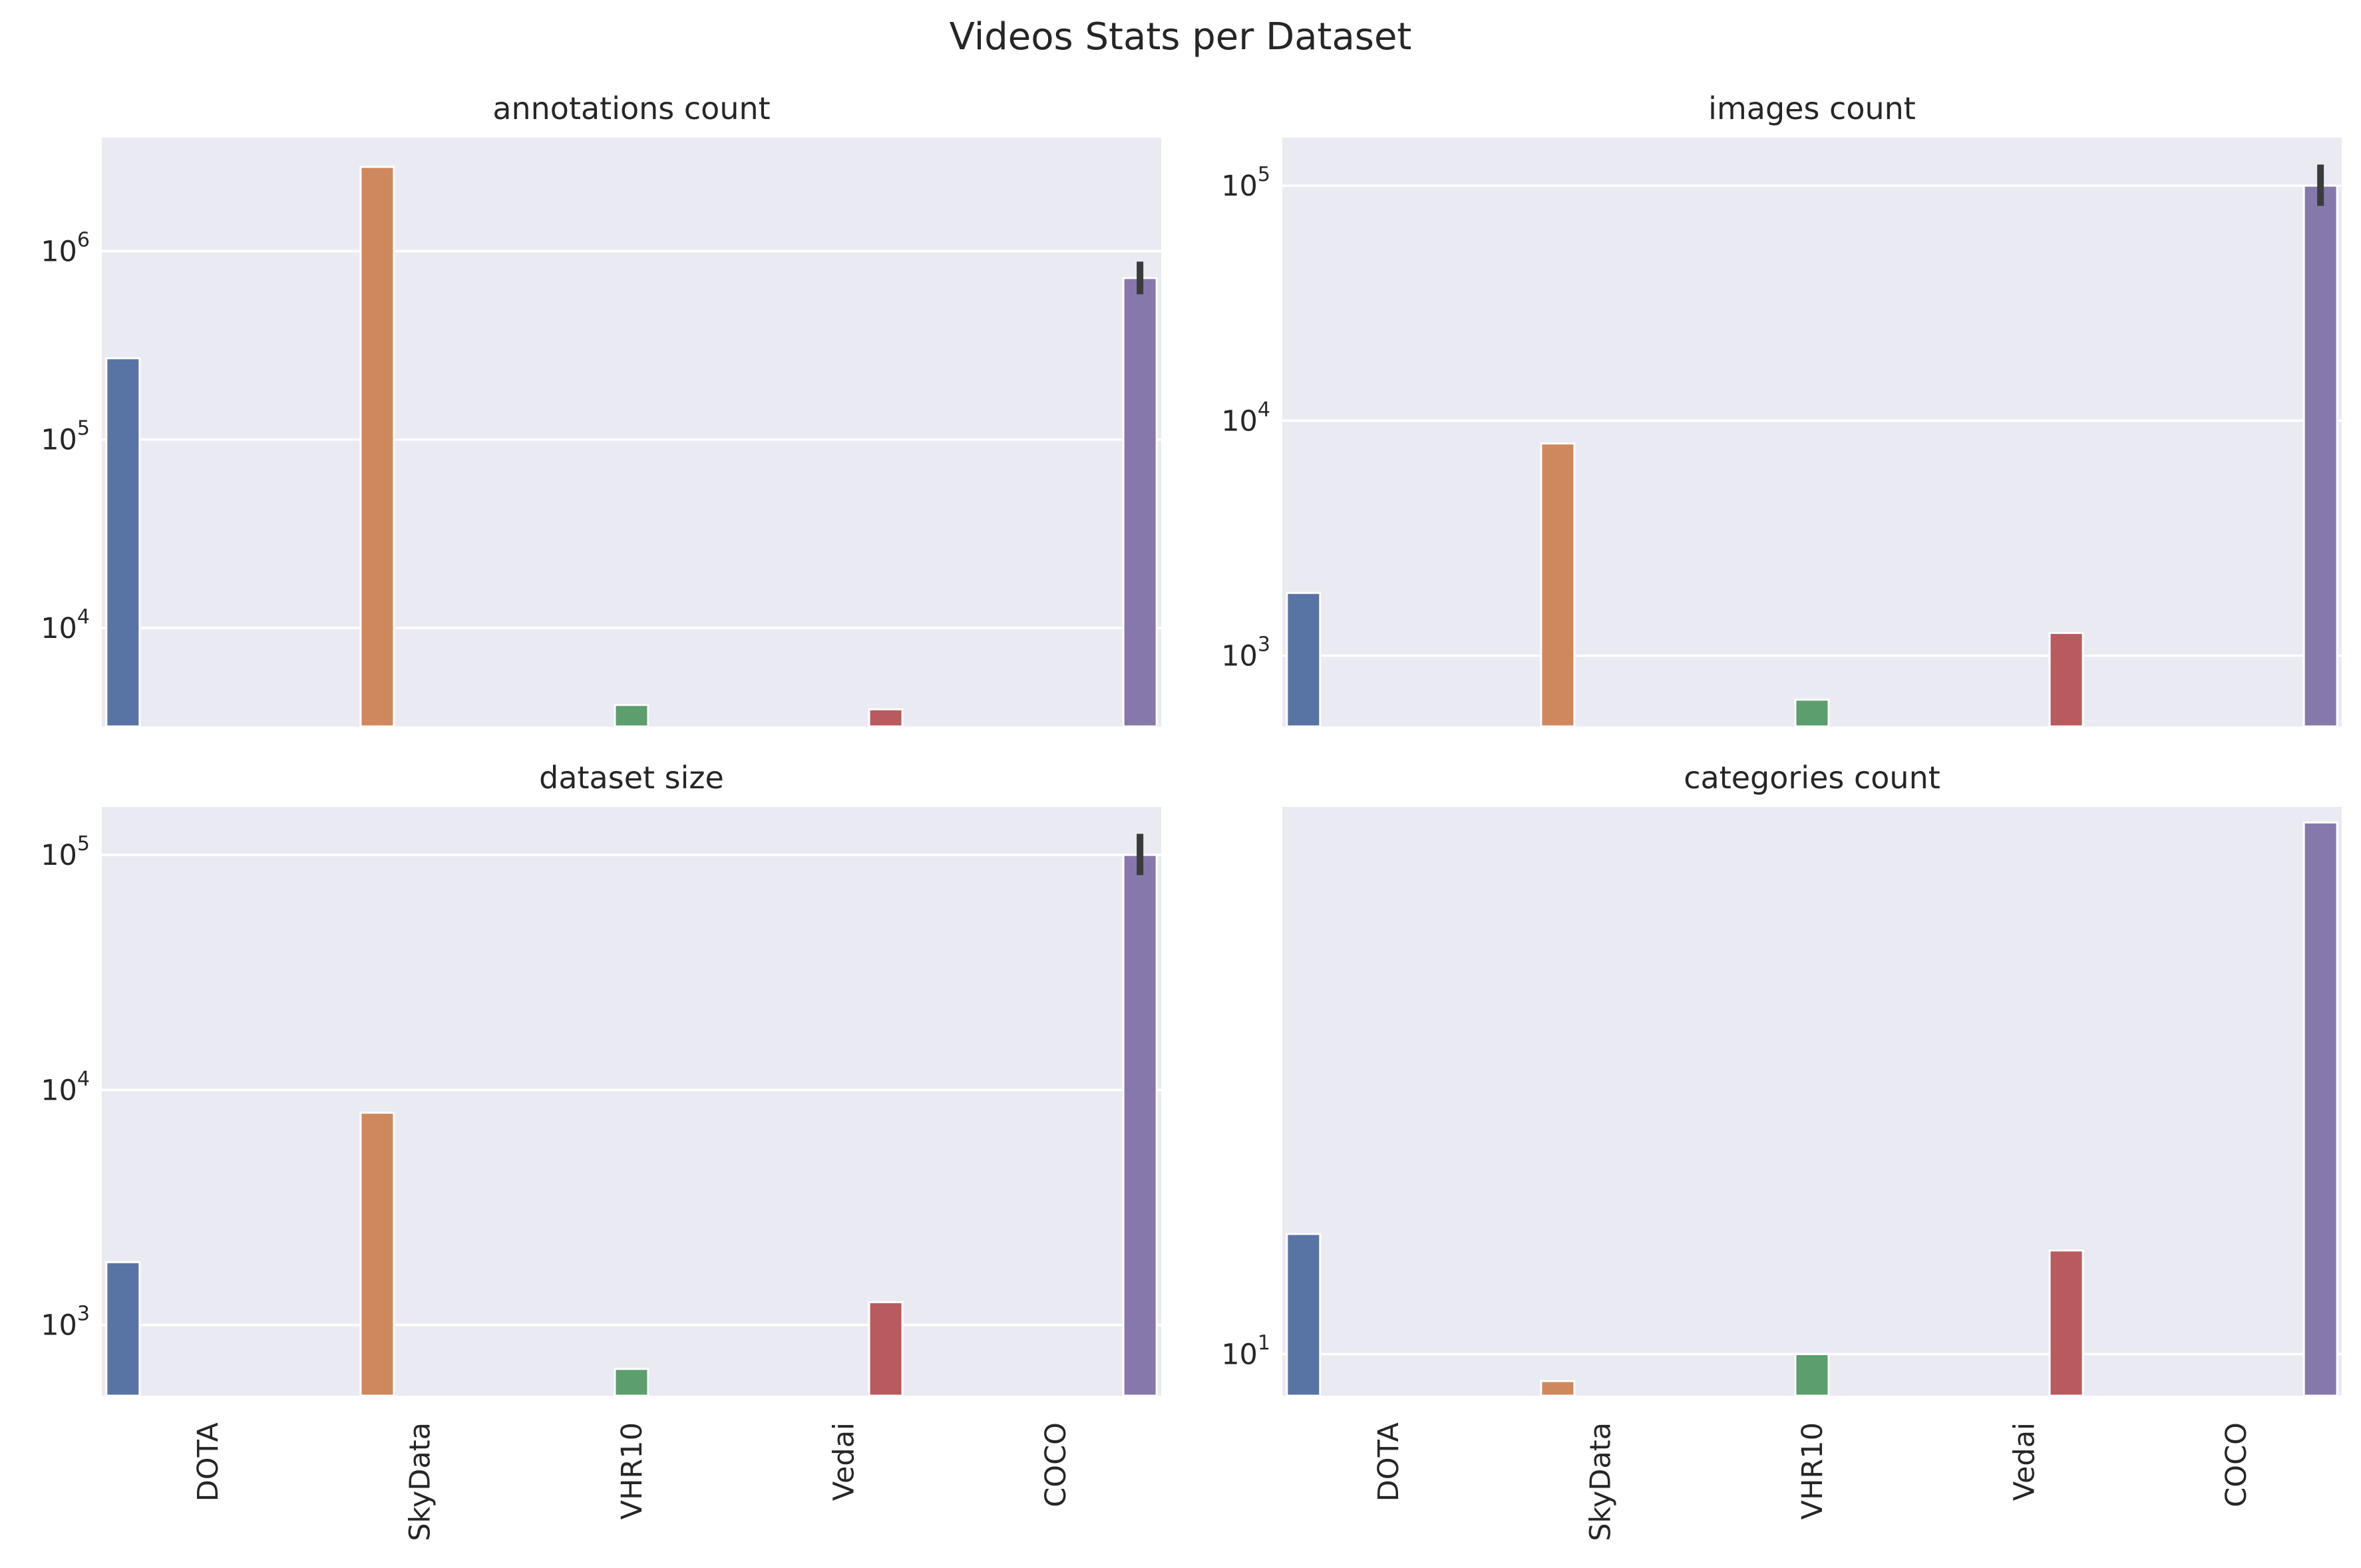  Describe the element at coordinates (1245, 1352) in the screenshot. I see `y-tick-label: 10¹` at that location.